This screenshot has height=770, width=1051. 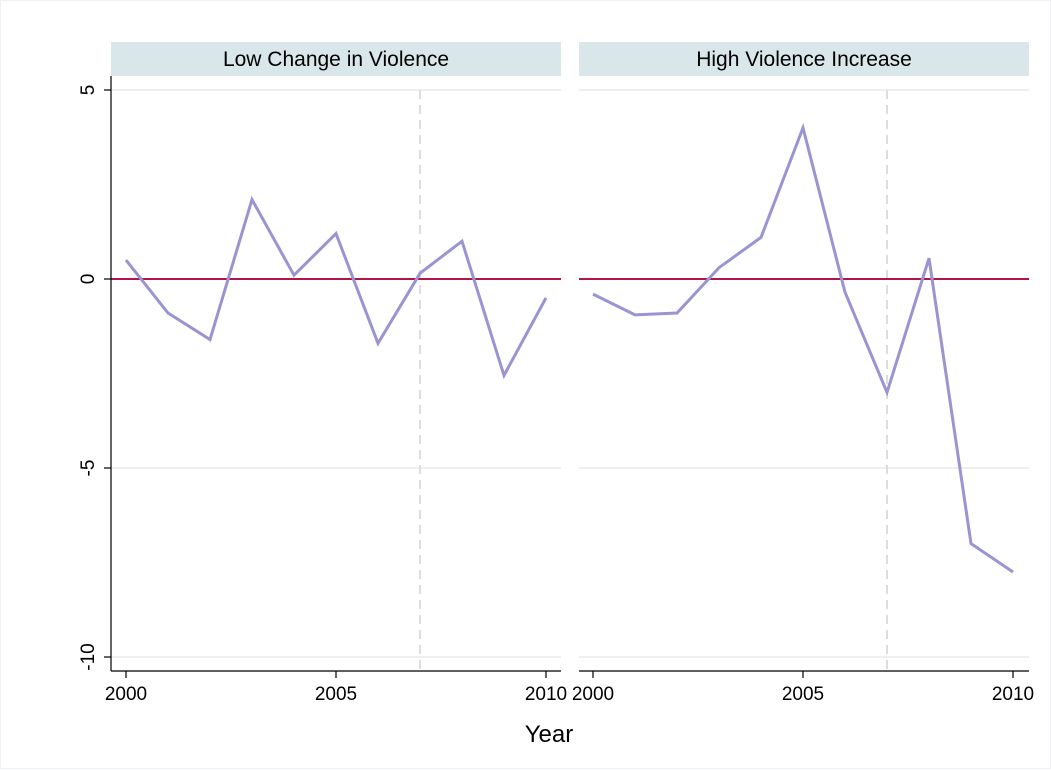 What do you see at coordinates (88, 468) in the screenshot?
I see `y-tick-label: -5` at bounding box center [88, 468].